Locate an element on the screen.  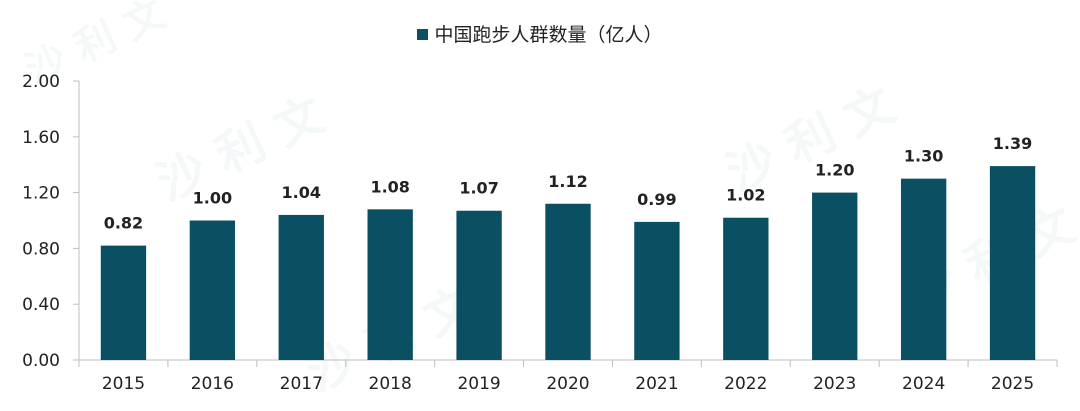
x-tick-label: 2025 is located at coordinates (1012, 384).